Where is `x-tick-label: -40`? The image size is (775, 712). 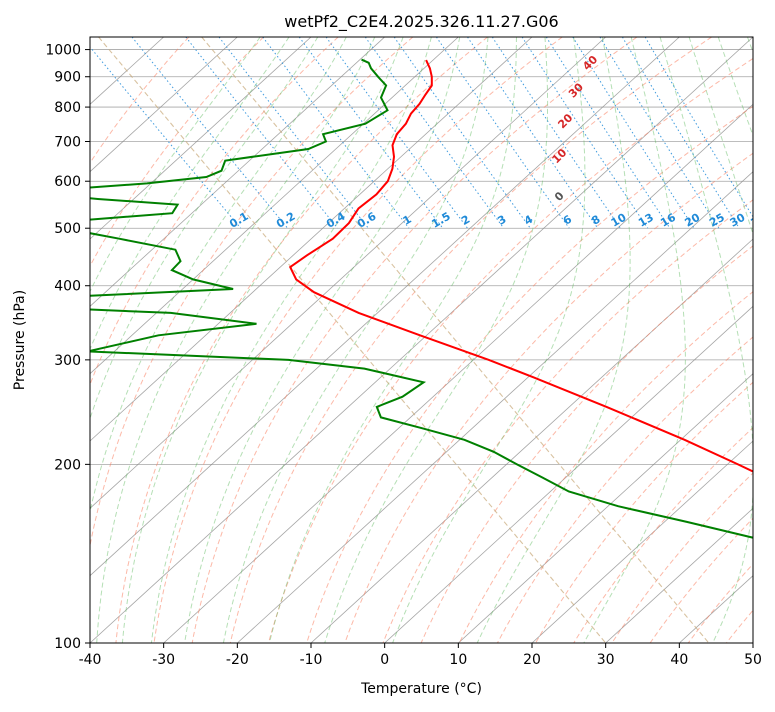
x-tick-label: -40 is located at coordinates (90, 660).